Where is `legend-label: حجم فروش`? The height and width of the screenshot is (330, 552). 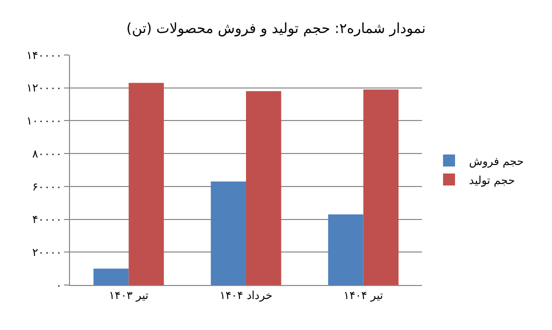 legend-label: حجم فروش is located at coordinates (496, 161).